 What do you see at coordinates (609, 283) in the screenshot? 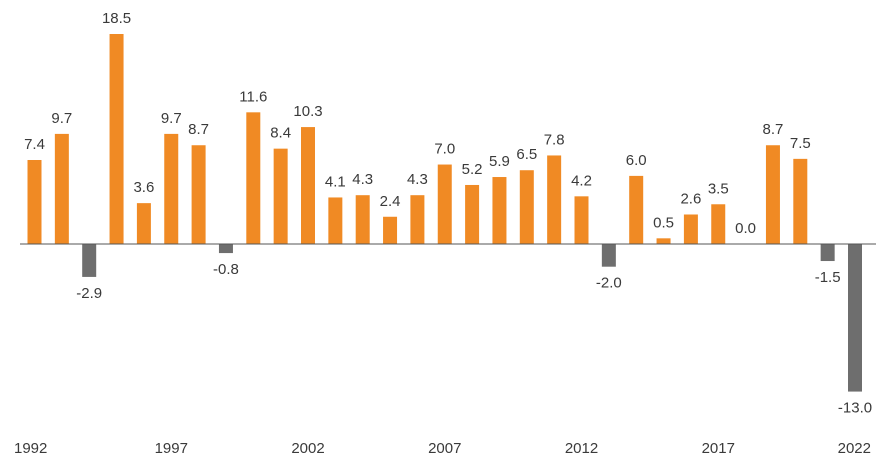
I see `value-label-2013: -2.0` at bounding box center [609, 283].